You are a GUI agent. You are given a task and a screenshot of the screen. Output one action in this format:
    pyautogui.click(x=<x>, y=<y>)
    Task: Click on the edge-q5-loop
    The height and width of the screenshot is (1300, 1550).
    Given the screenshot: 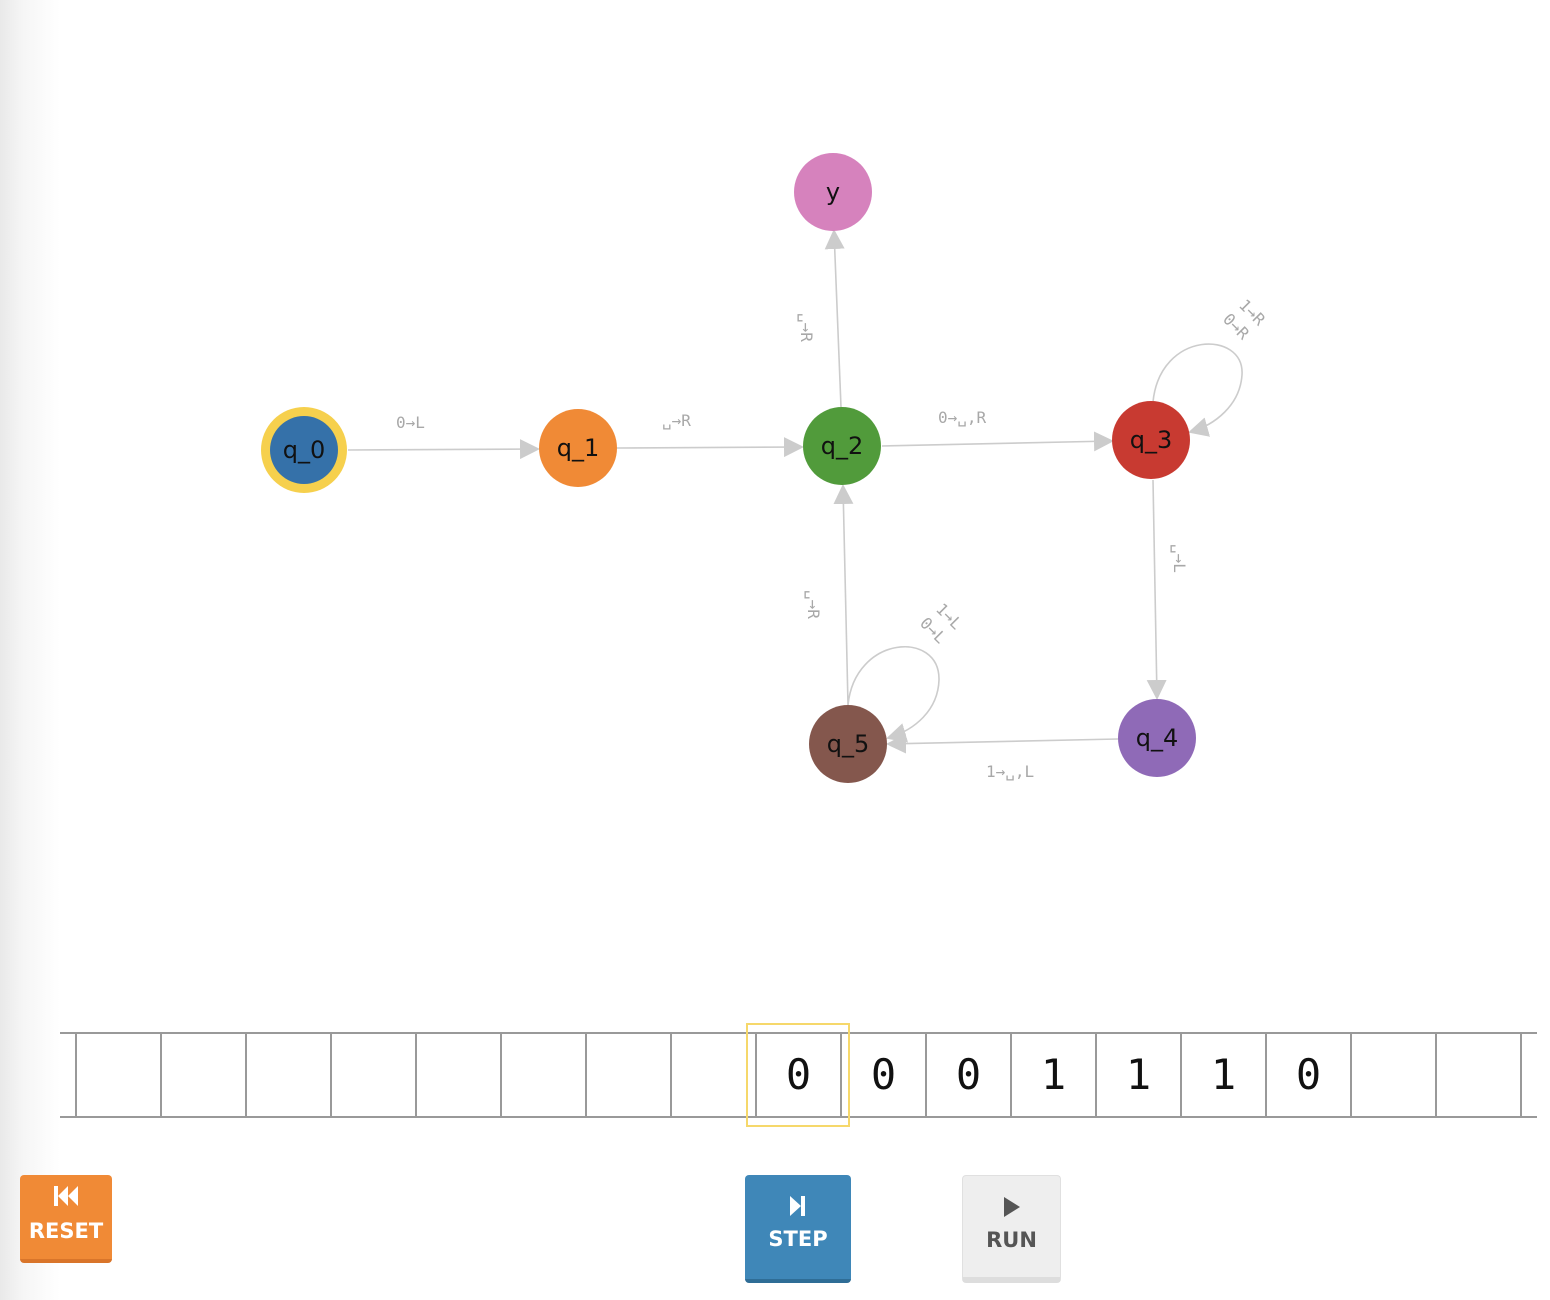 What is the action you would take?
    pyautogui.click(x=893, y=694)
    